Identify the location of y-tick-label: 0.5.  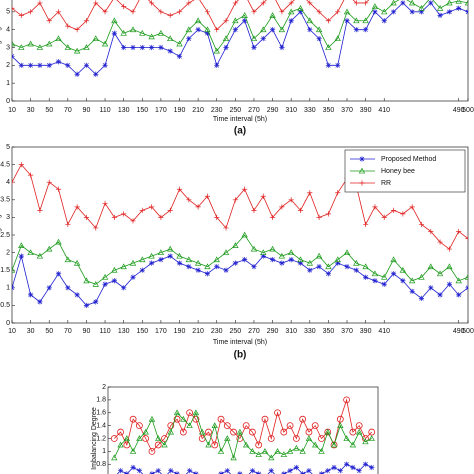
(5, 305).